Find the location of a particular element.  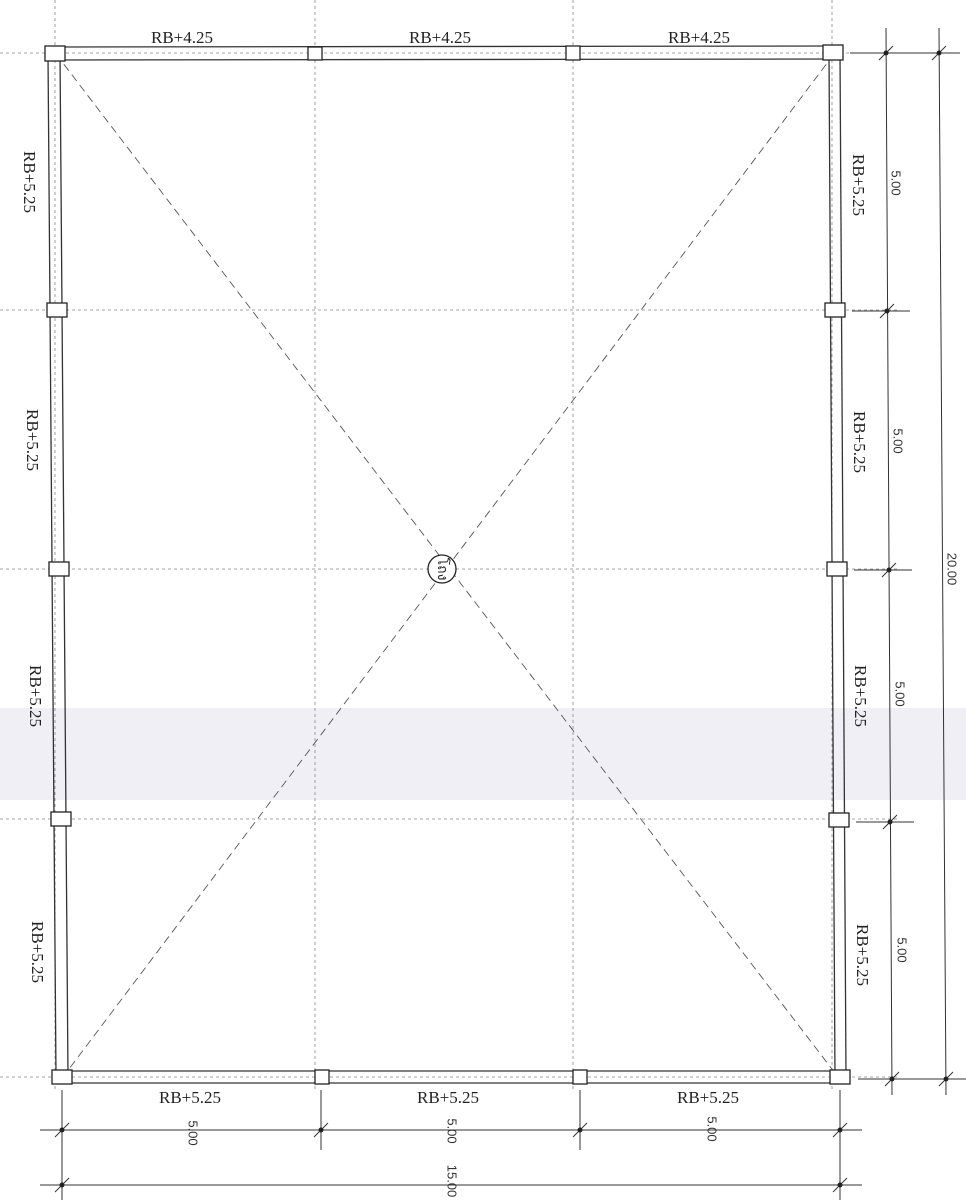

scan-smudge is located at coordinates (483, 754).